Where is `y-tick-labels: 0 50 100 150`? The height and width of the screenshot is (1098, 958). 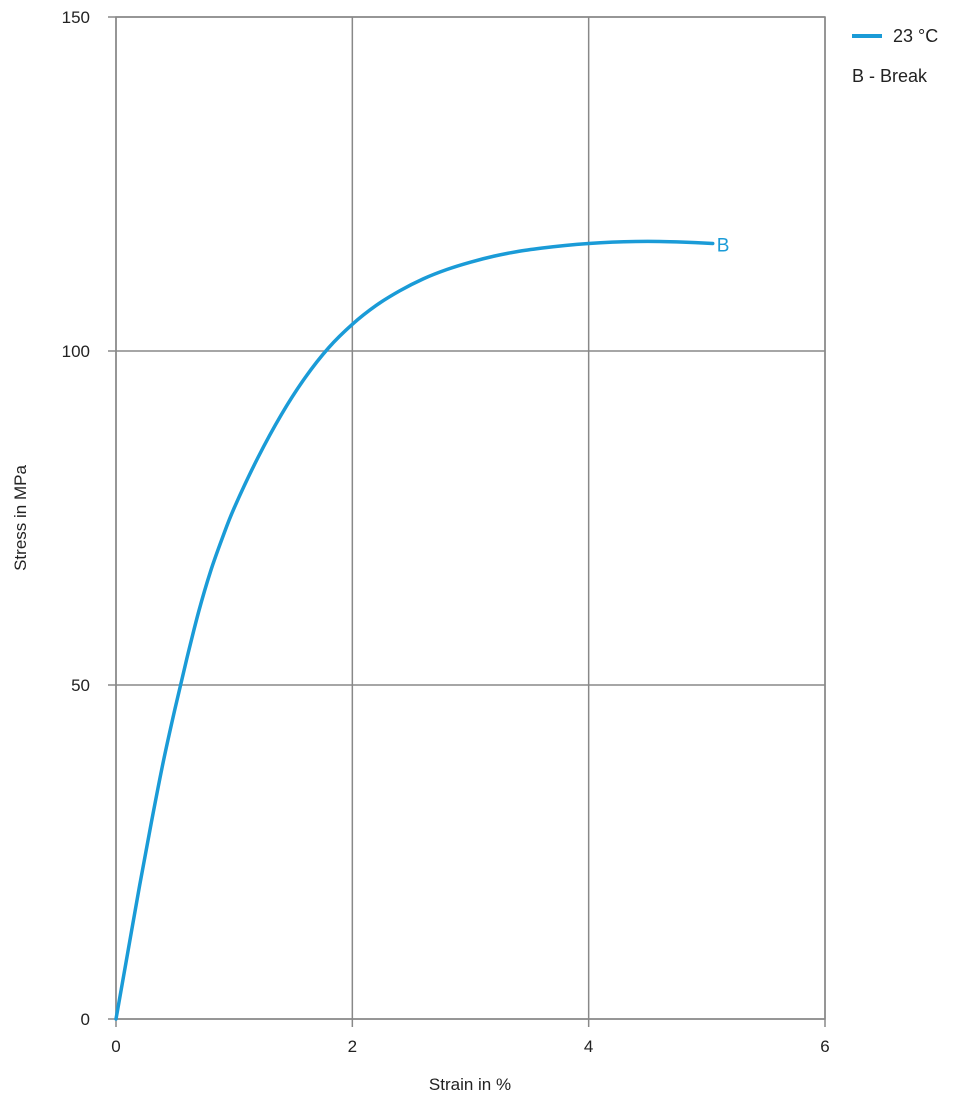 y-tick-labels: 0 50 100 150 is located at coordinates (76, 518).